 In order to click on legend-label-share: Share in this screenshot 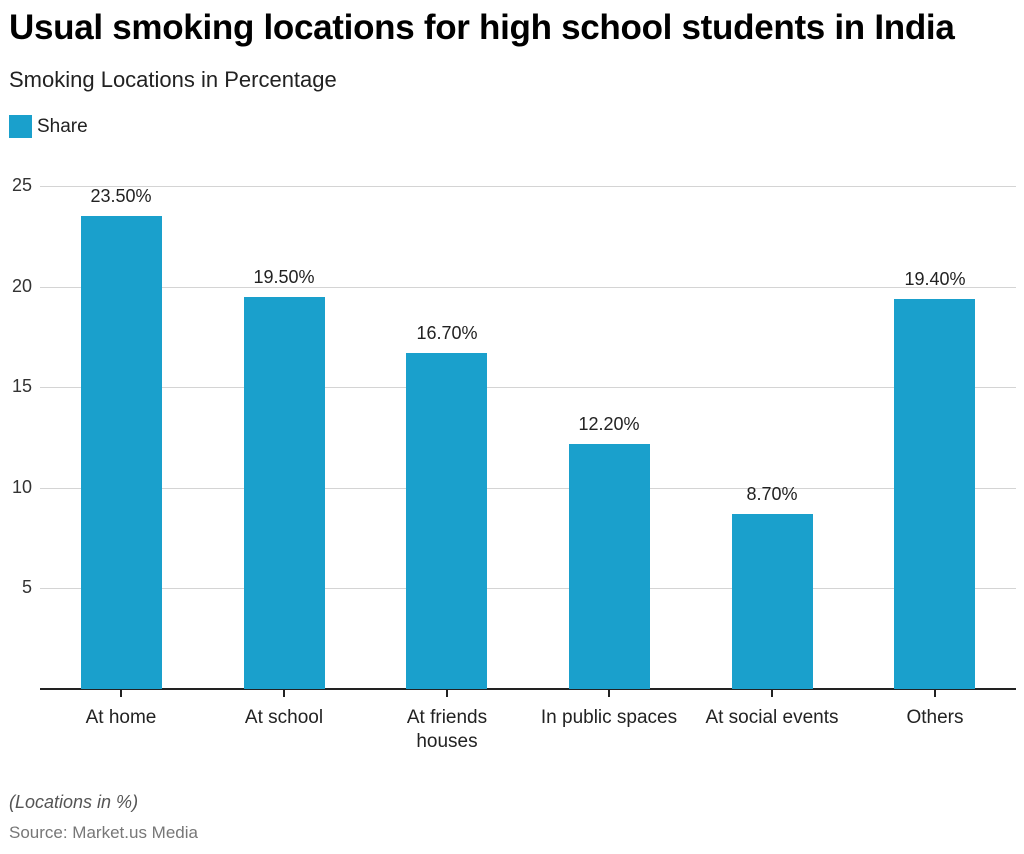, I will do `click(62, 126)`.